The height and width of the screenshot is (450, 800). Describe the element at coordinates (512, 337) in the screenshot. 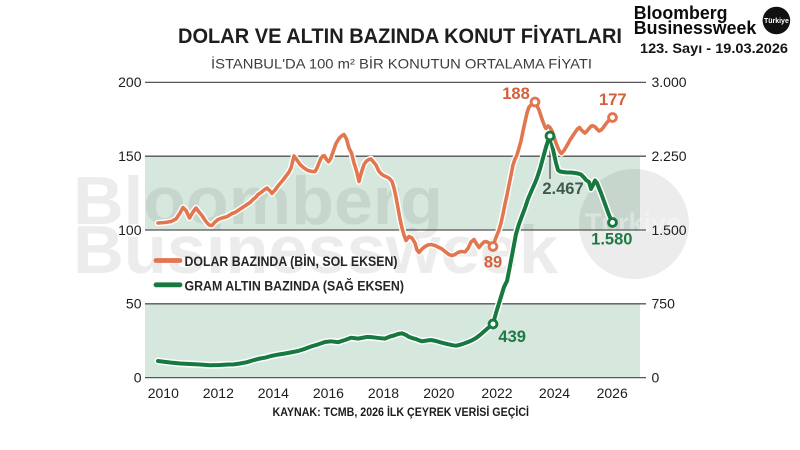

I see `svg-text: 439` at that location.